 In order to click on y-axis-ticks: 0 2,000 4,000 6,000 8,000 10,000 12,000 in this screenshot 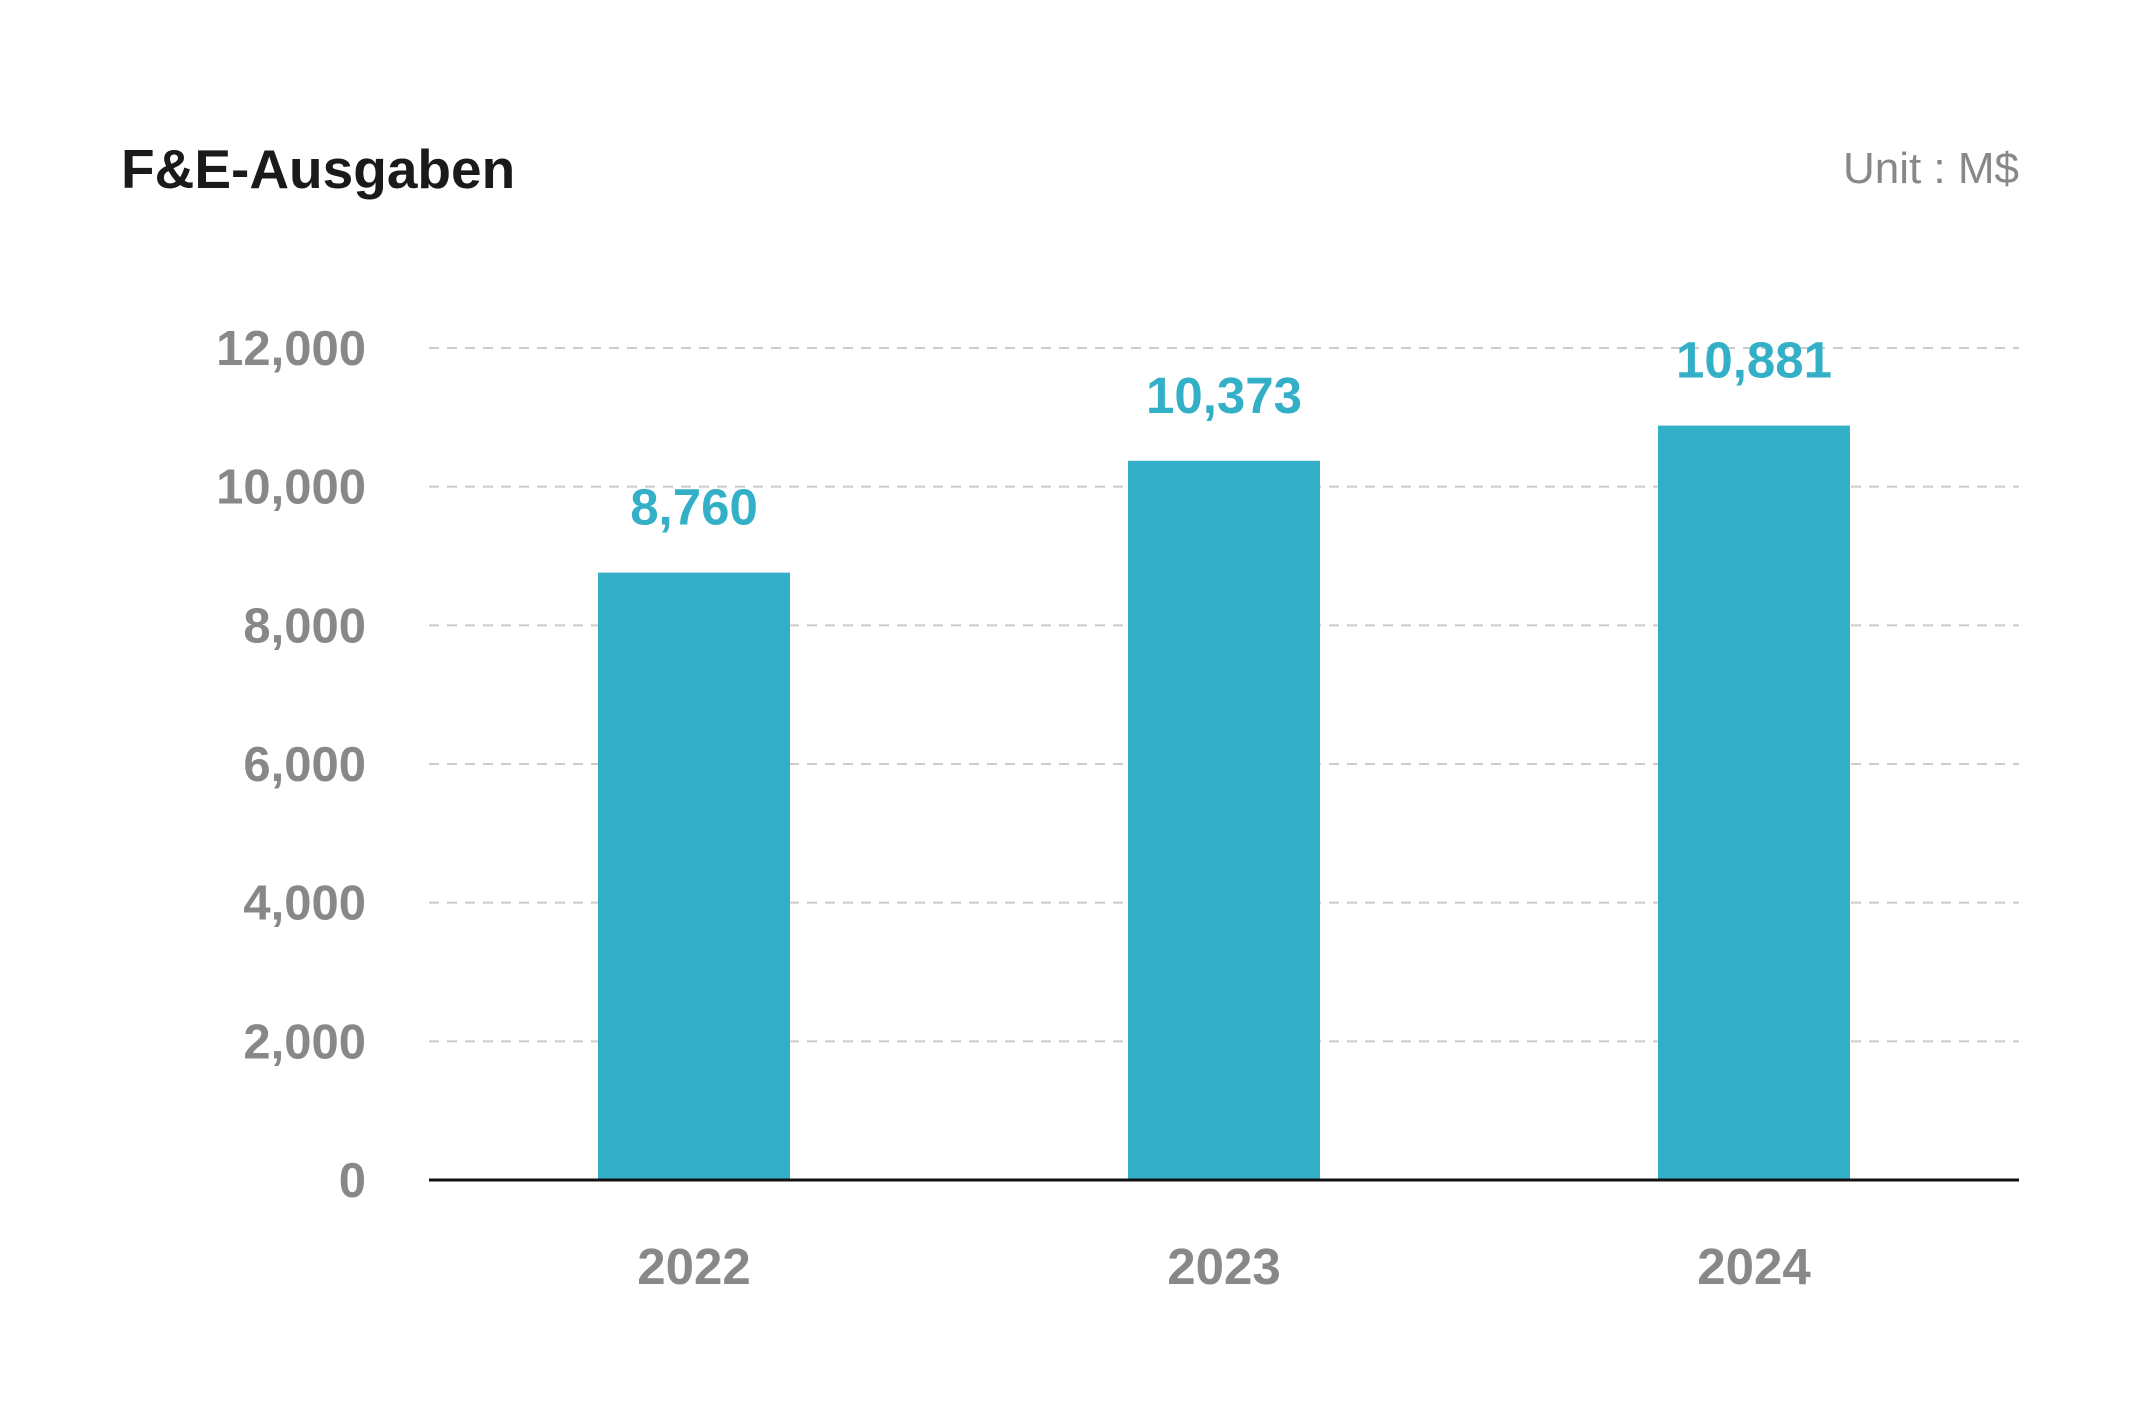, I will do `click(291, 765)`.